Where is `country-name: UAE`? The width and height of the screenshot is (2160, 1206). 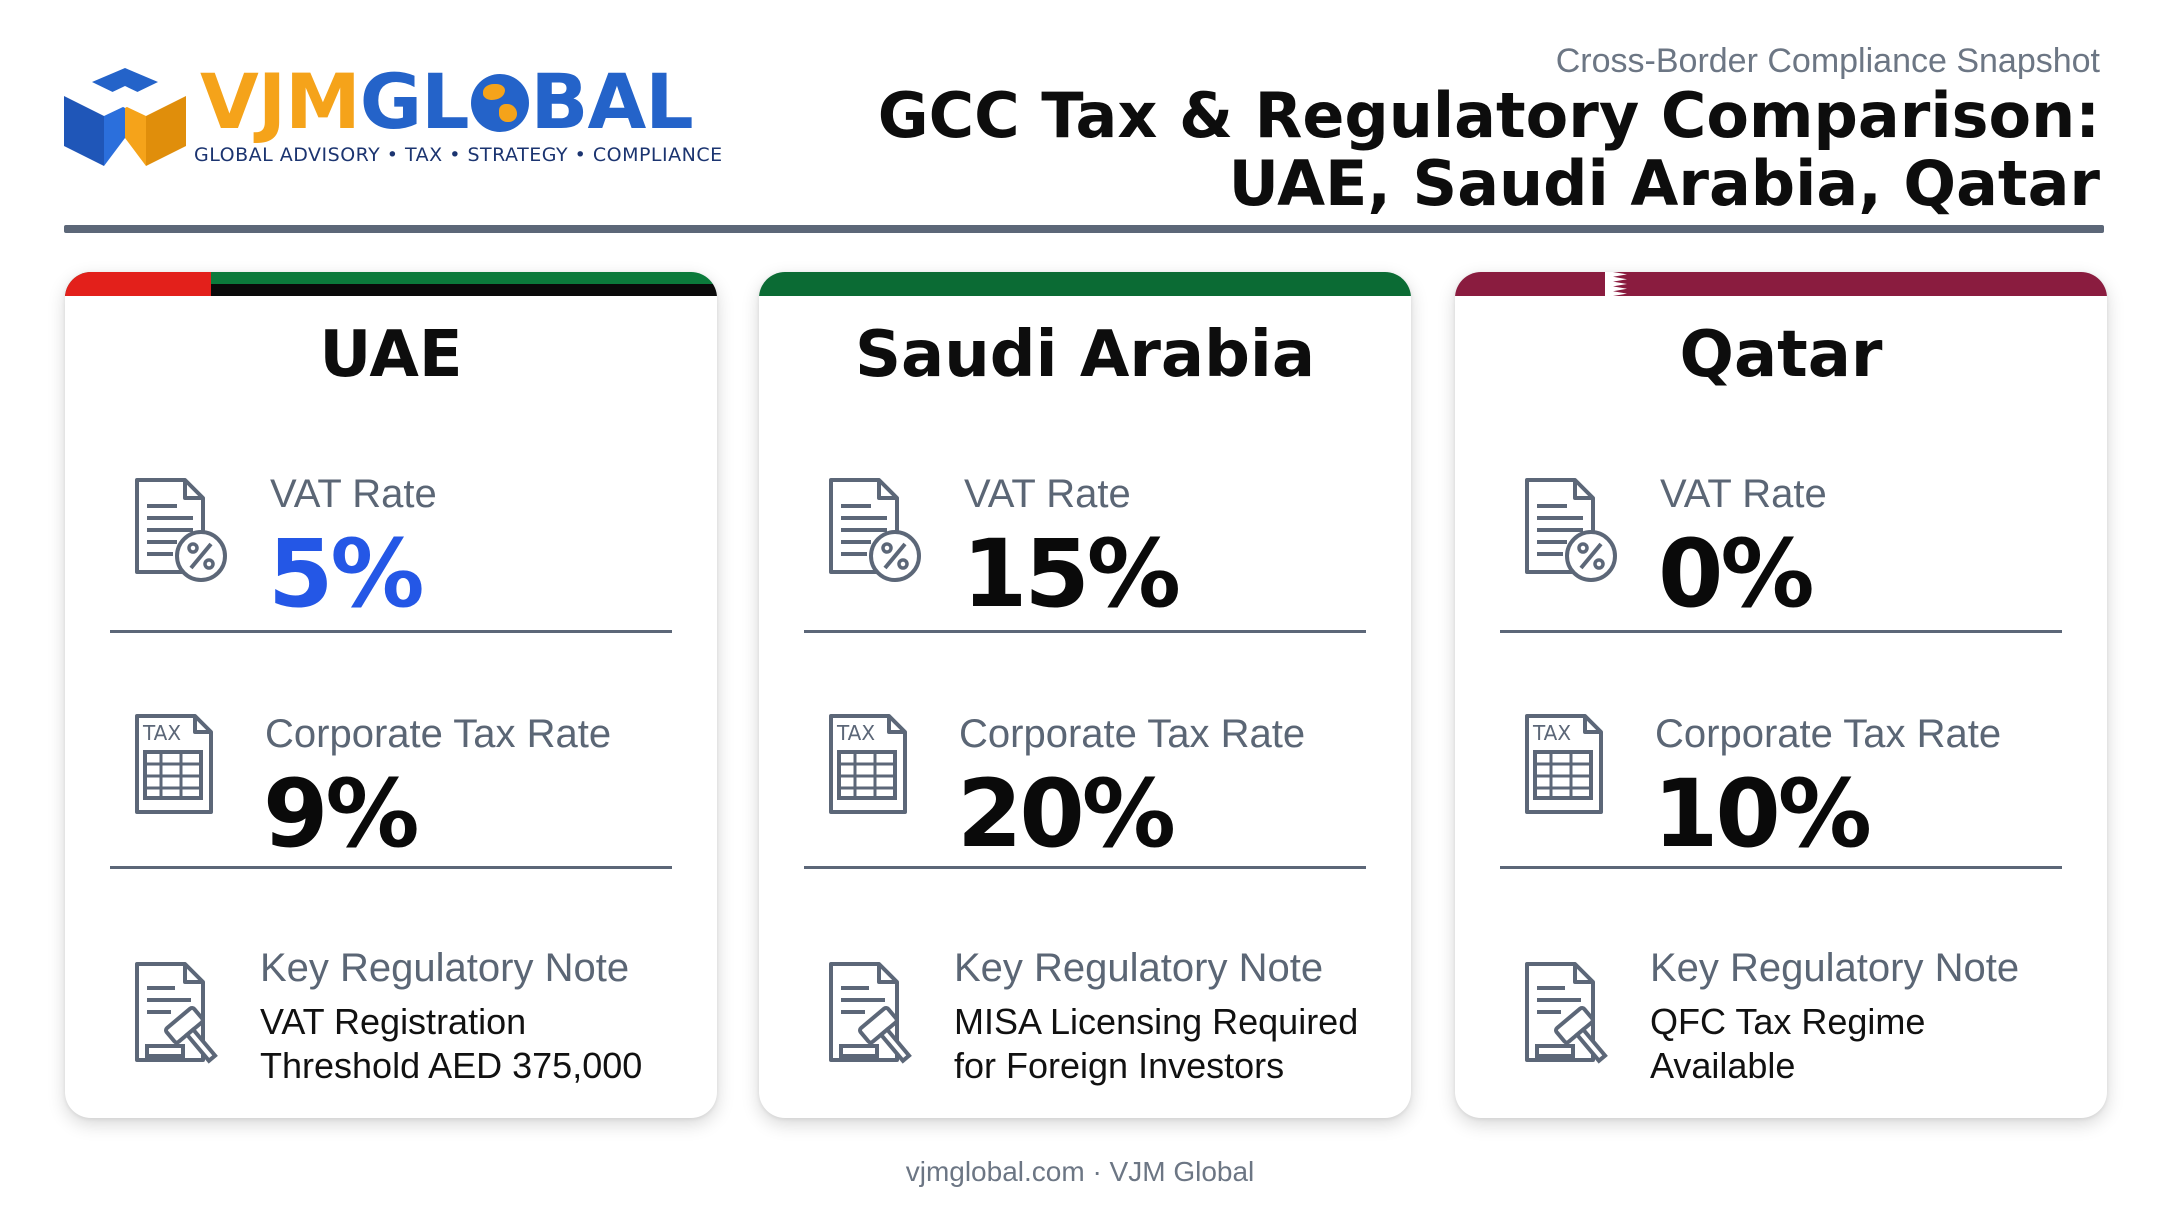 country-name: UAE is located at coordinates (391, 355).